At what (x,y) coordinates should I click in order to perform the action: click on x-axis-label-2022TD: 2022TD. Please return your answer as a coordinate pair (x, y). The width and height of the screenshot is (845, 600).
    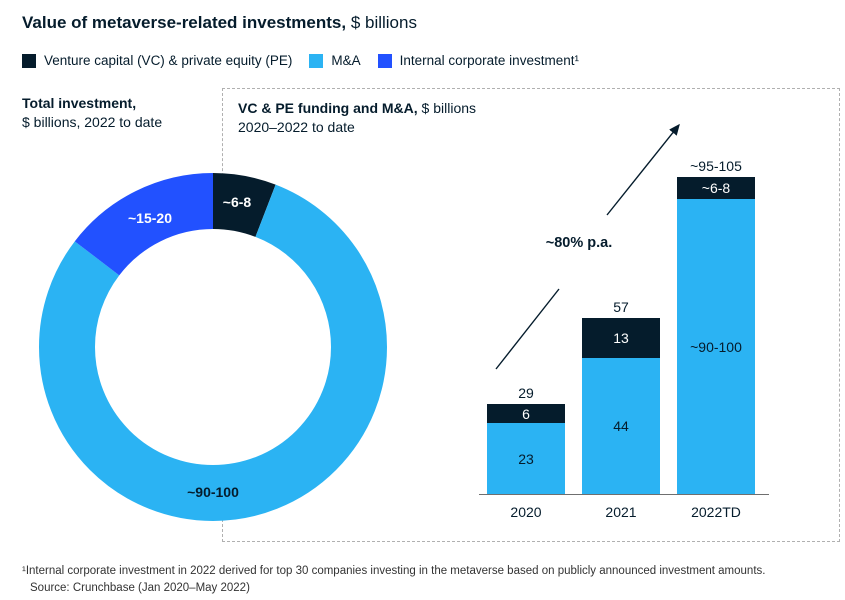
    Looking at the image, I should click on (716, 512).